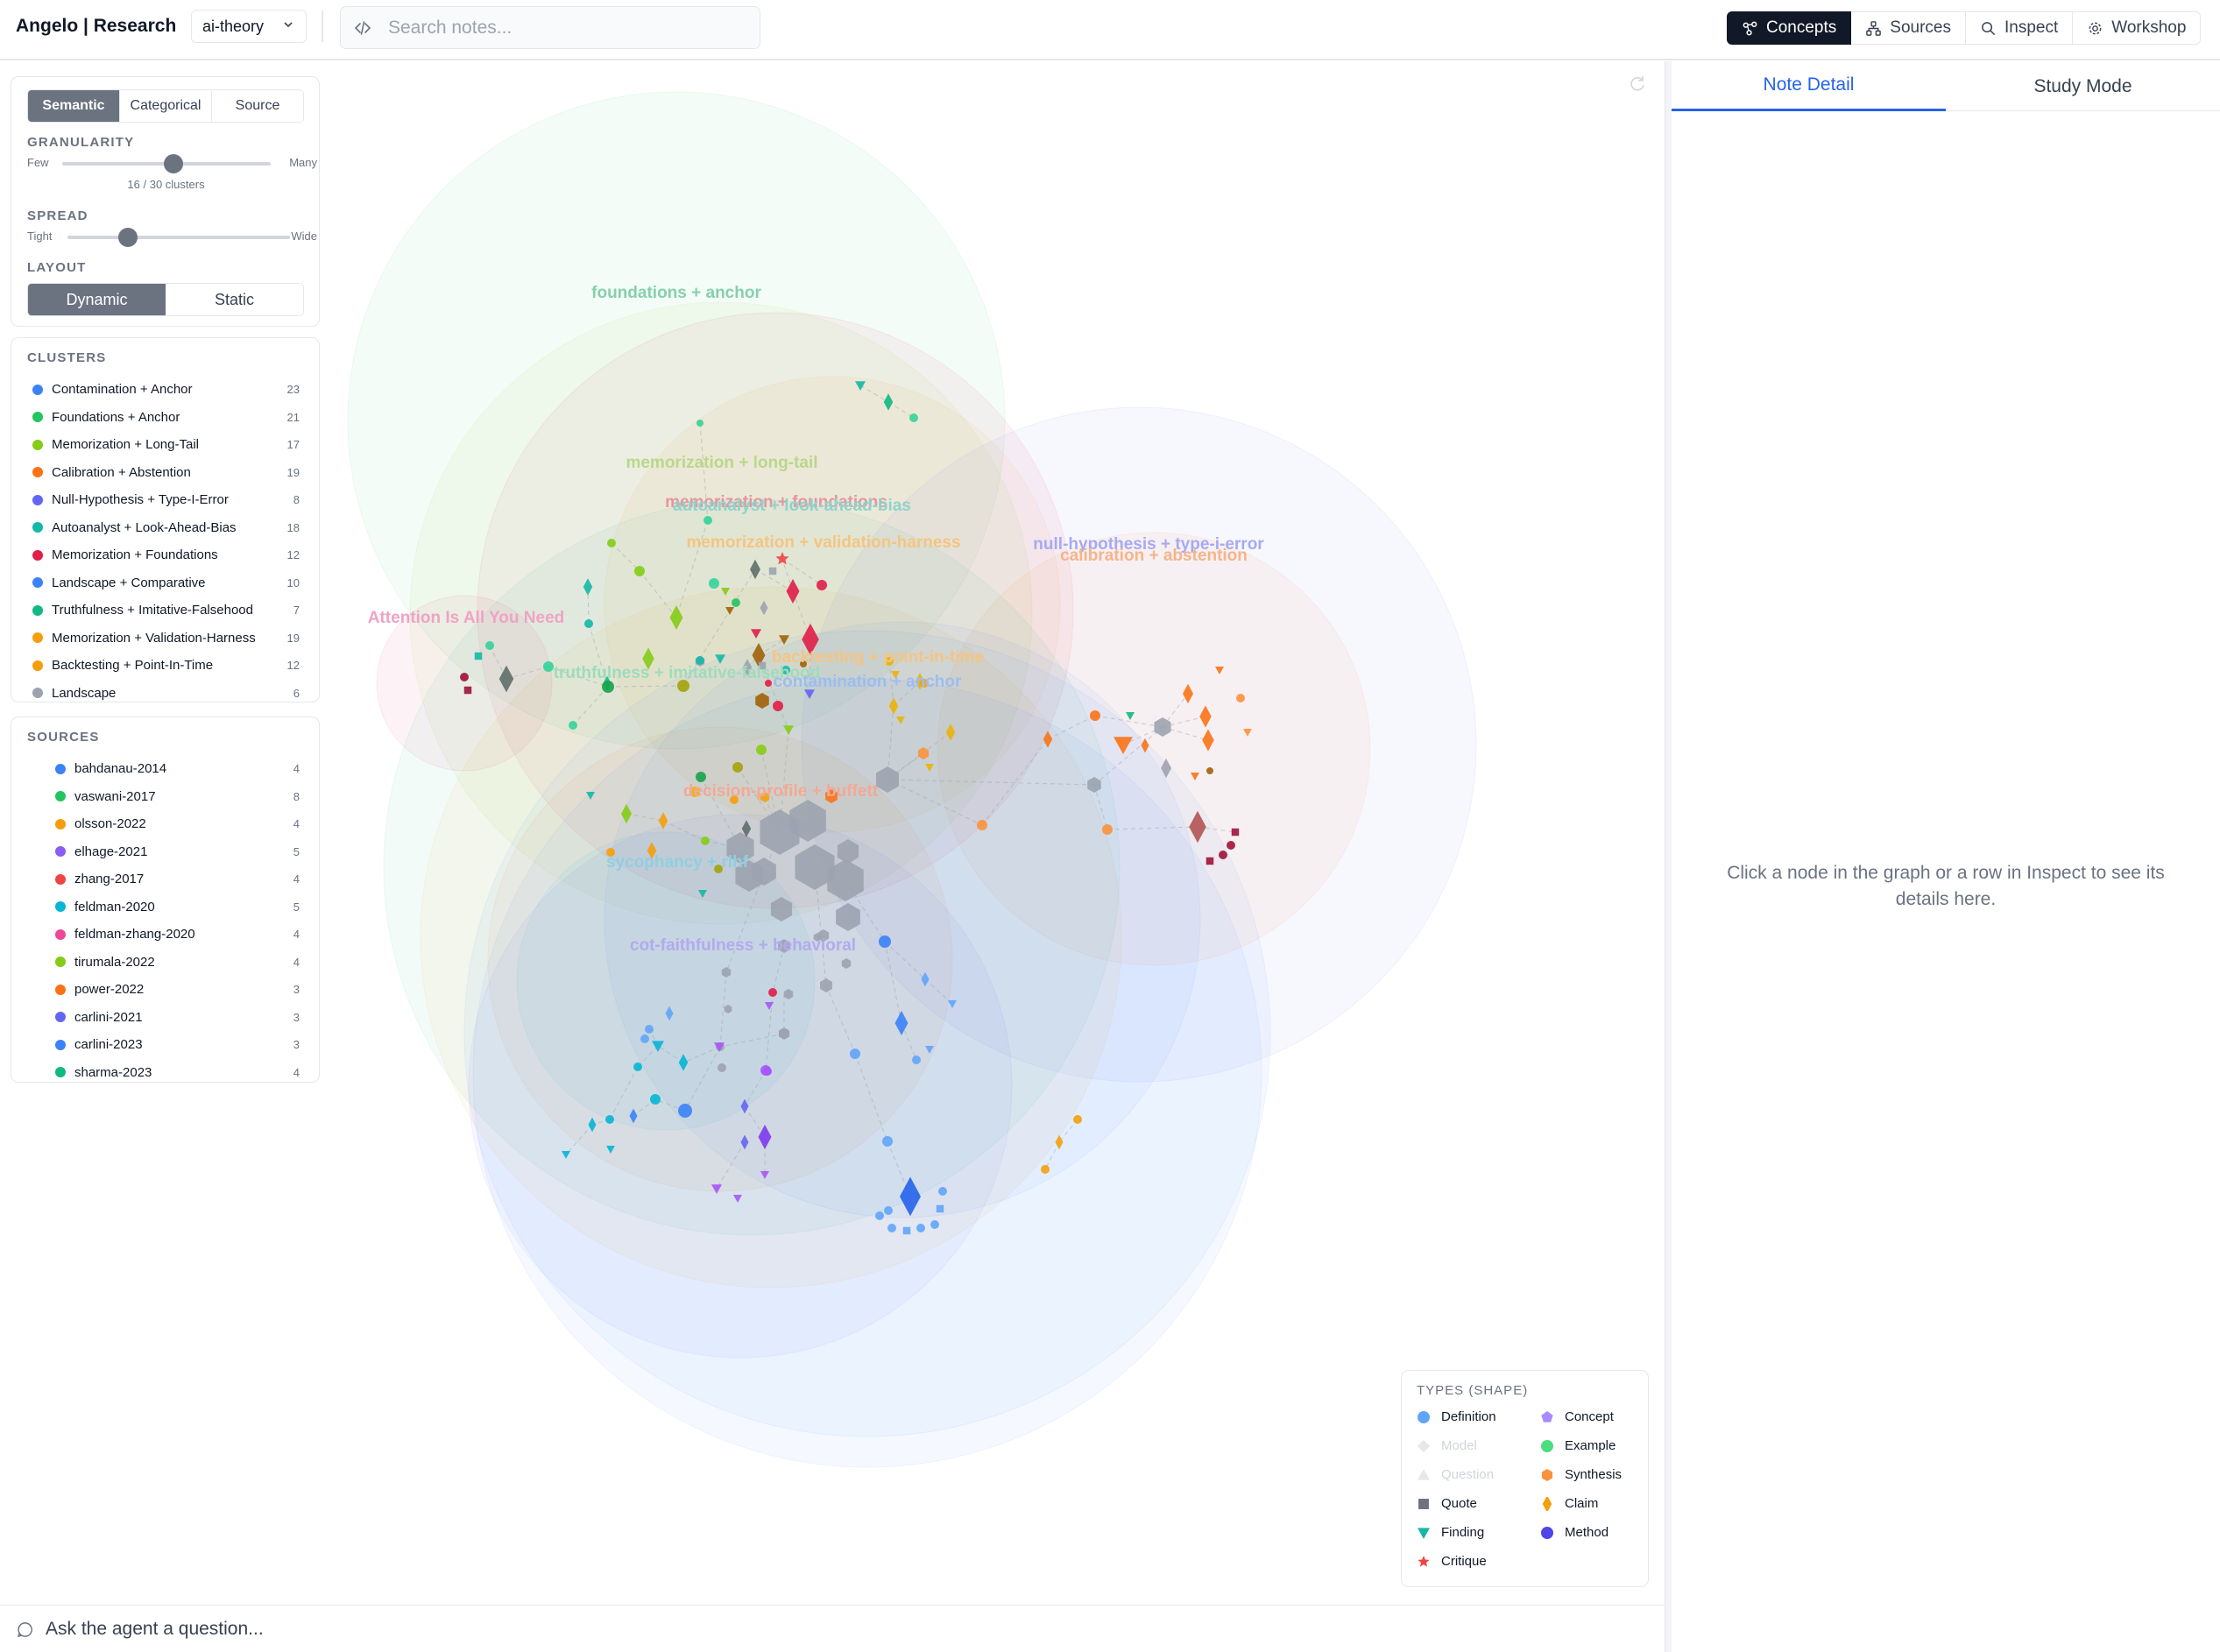  Describe the element at coordinates (1668, 856) in the screenshot. I see `panel-resize-handle` at that location.